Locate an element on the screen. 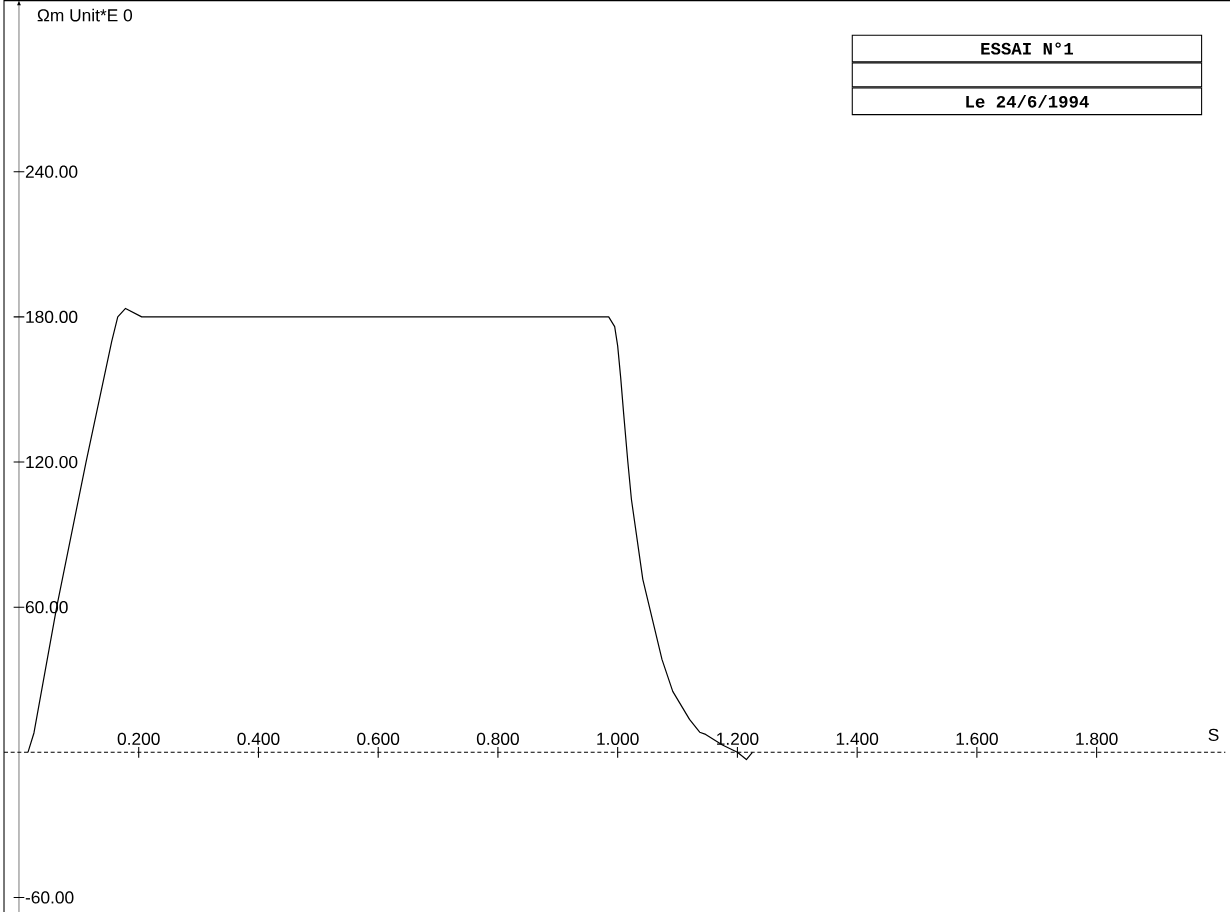  y-axis-title: Ωm Unit*E 0 is located at coordinates (85, 15).